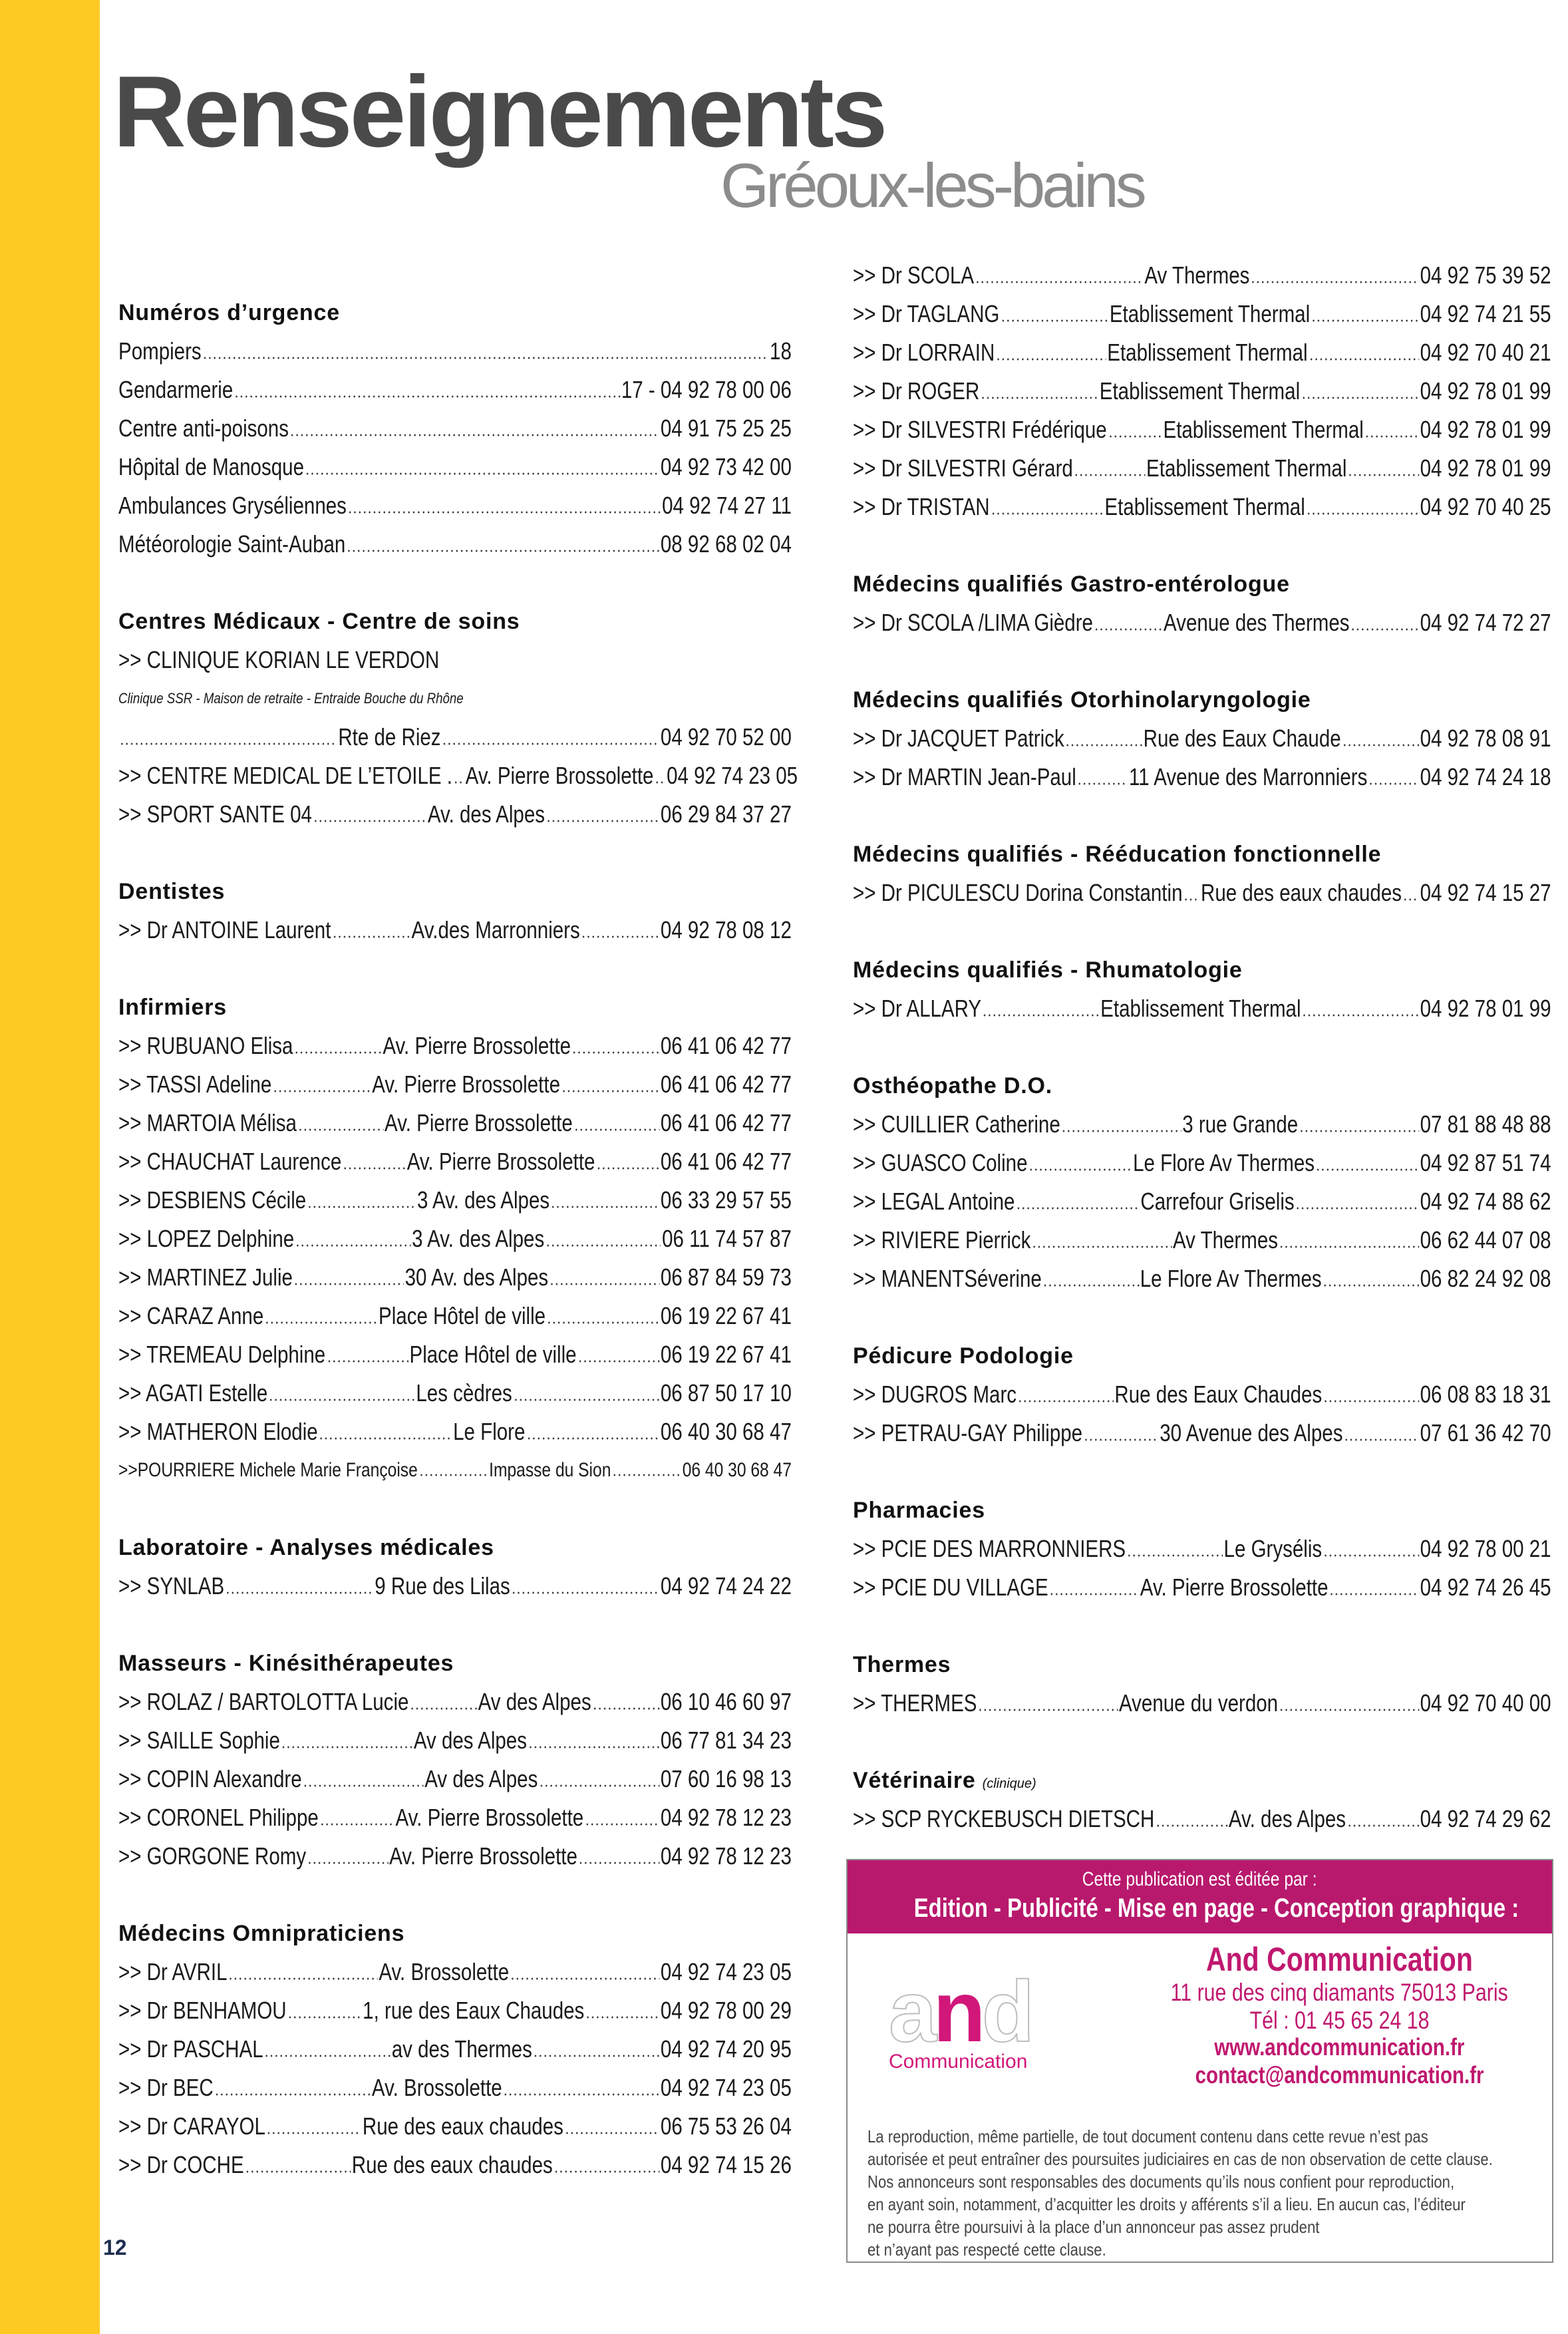 Image resolution: width=1568 pixels, height=2334 pixels. I want to click on entry-address: Av.des Marronniers, so click(495, 929).